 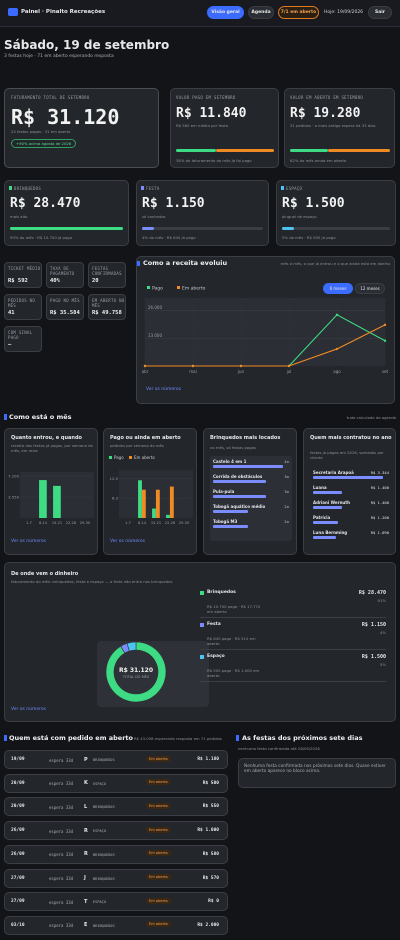 I want to click on item-name: Patrícia, so click(x=322, y=517).